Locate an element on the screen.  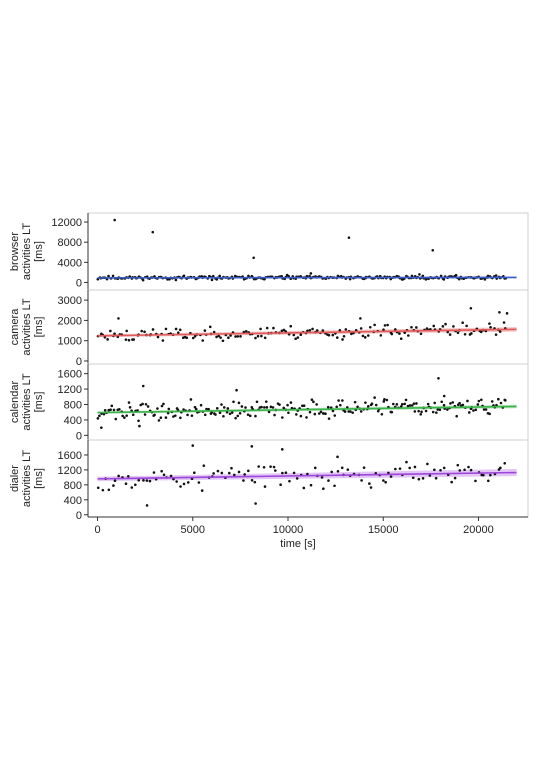
panel-dialer: 0 400 800 1200 1600 dialeractivities LT[ms] is located at coordinates (269, 480).